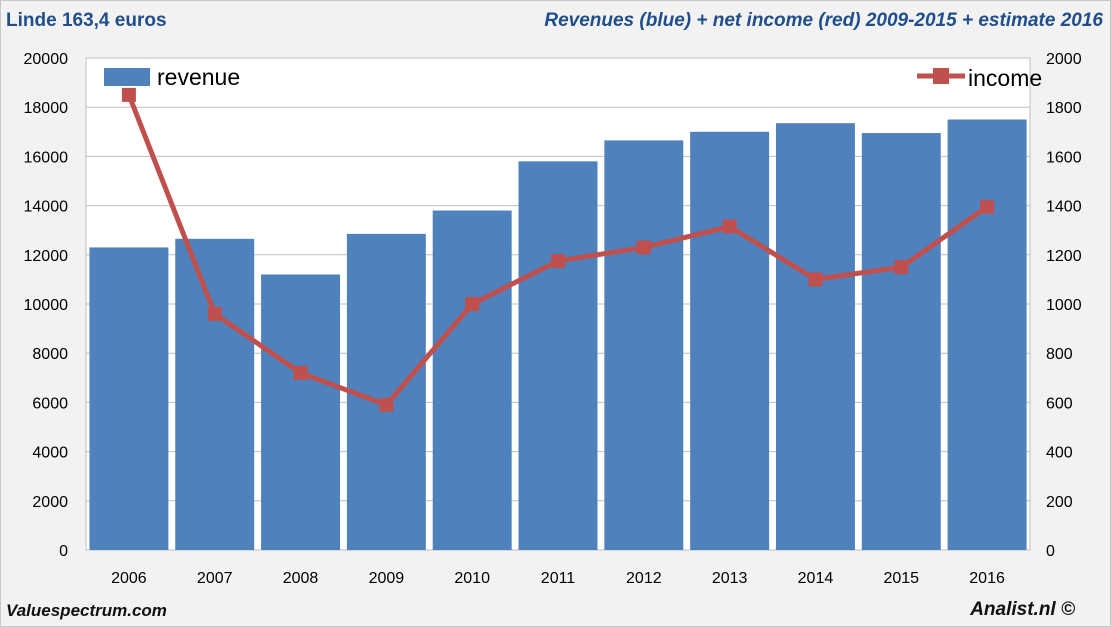  What do you see at coordinates (46, 207) in the screenshot?
I see `y-left-tick-label: 14000` at bounding box center [46, 207].